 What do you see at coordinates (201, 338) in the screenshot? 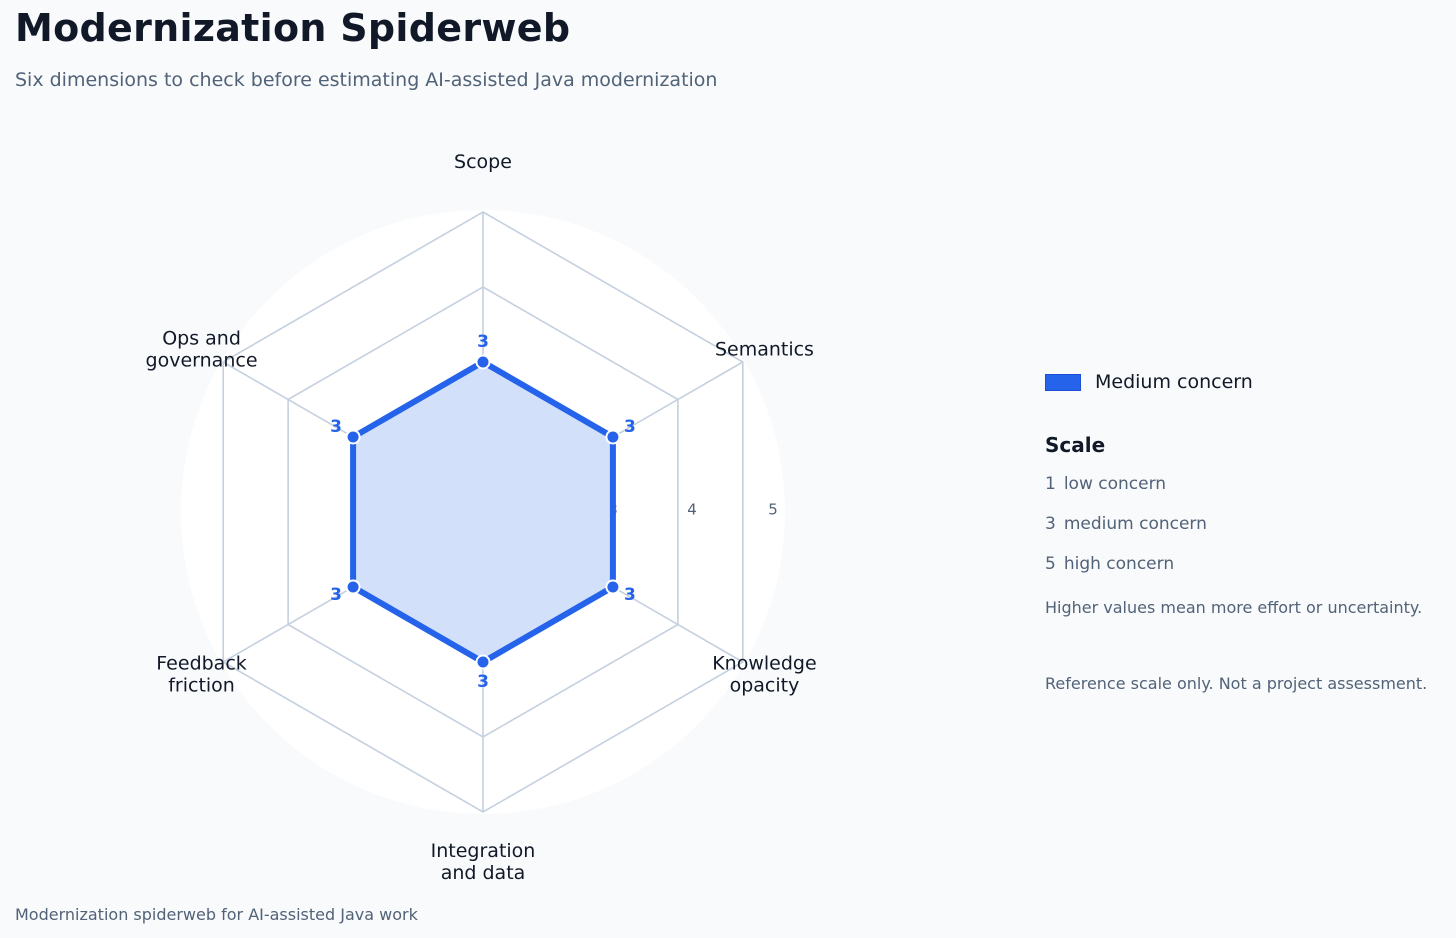
I see `axis-label-line: Ops and` at bounding box center [201, 338].